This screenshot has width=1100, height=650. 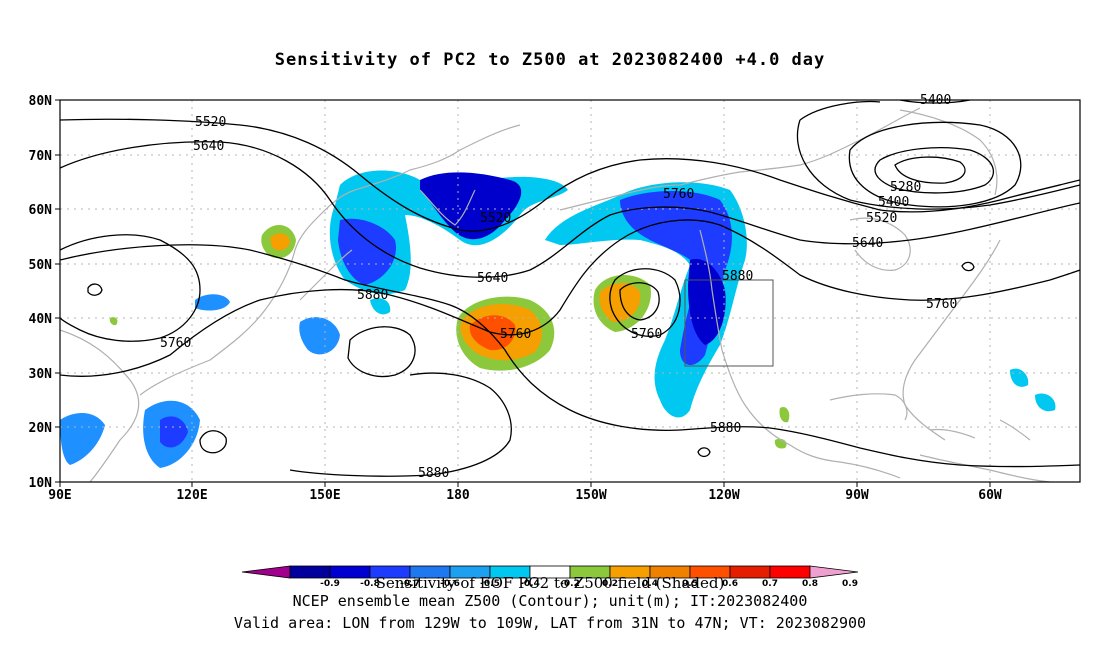 What do you see at coordinates (800, 354) in the screenshot?
I see `coast-na-west` at bounding box center [800, 354].